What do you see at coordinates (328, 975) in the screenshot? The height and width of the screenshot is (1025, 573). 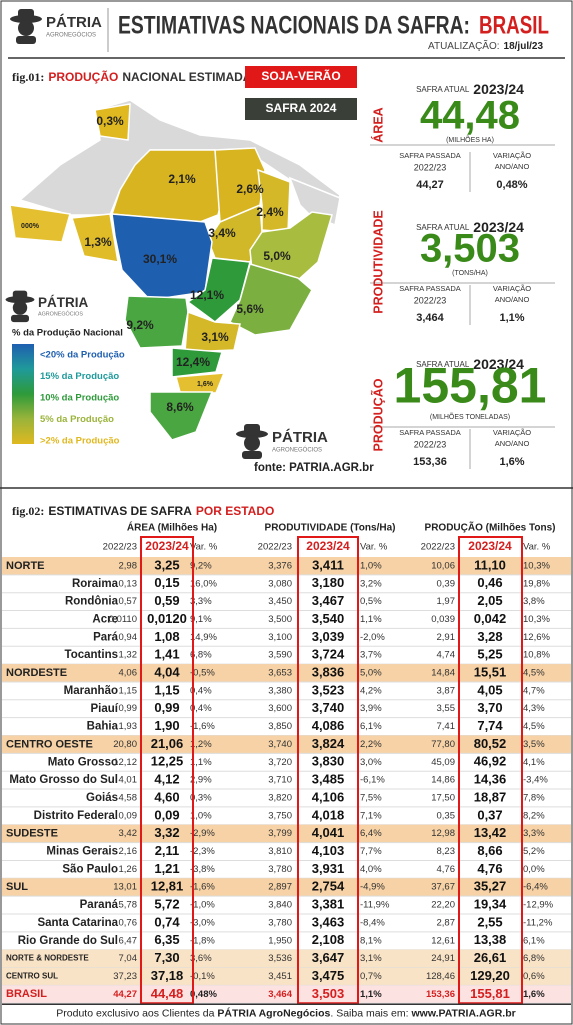 I see `cell-current: 3,475` at bounding box center [328, 975].